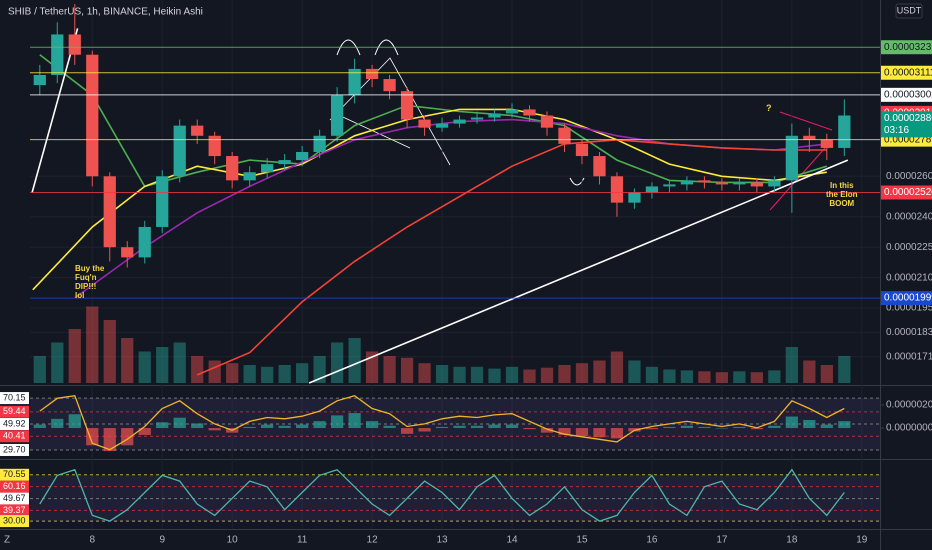 Image resolution: width=932 pixels, height=550 pixels. I want to click on annotation: In this the Elon BOOM, so click(842, 194).